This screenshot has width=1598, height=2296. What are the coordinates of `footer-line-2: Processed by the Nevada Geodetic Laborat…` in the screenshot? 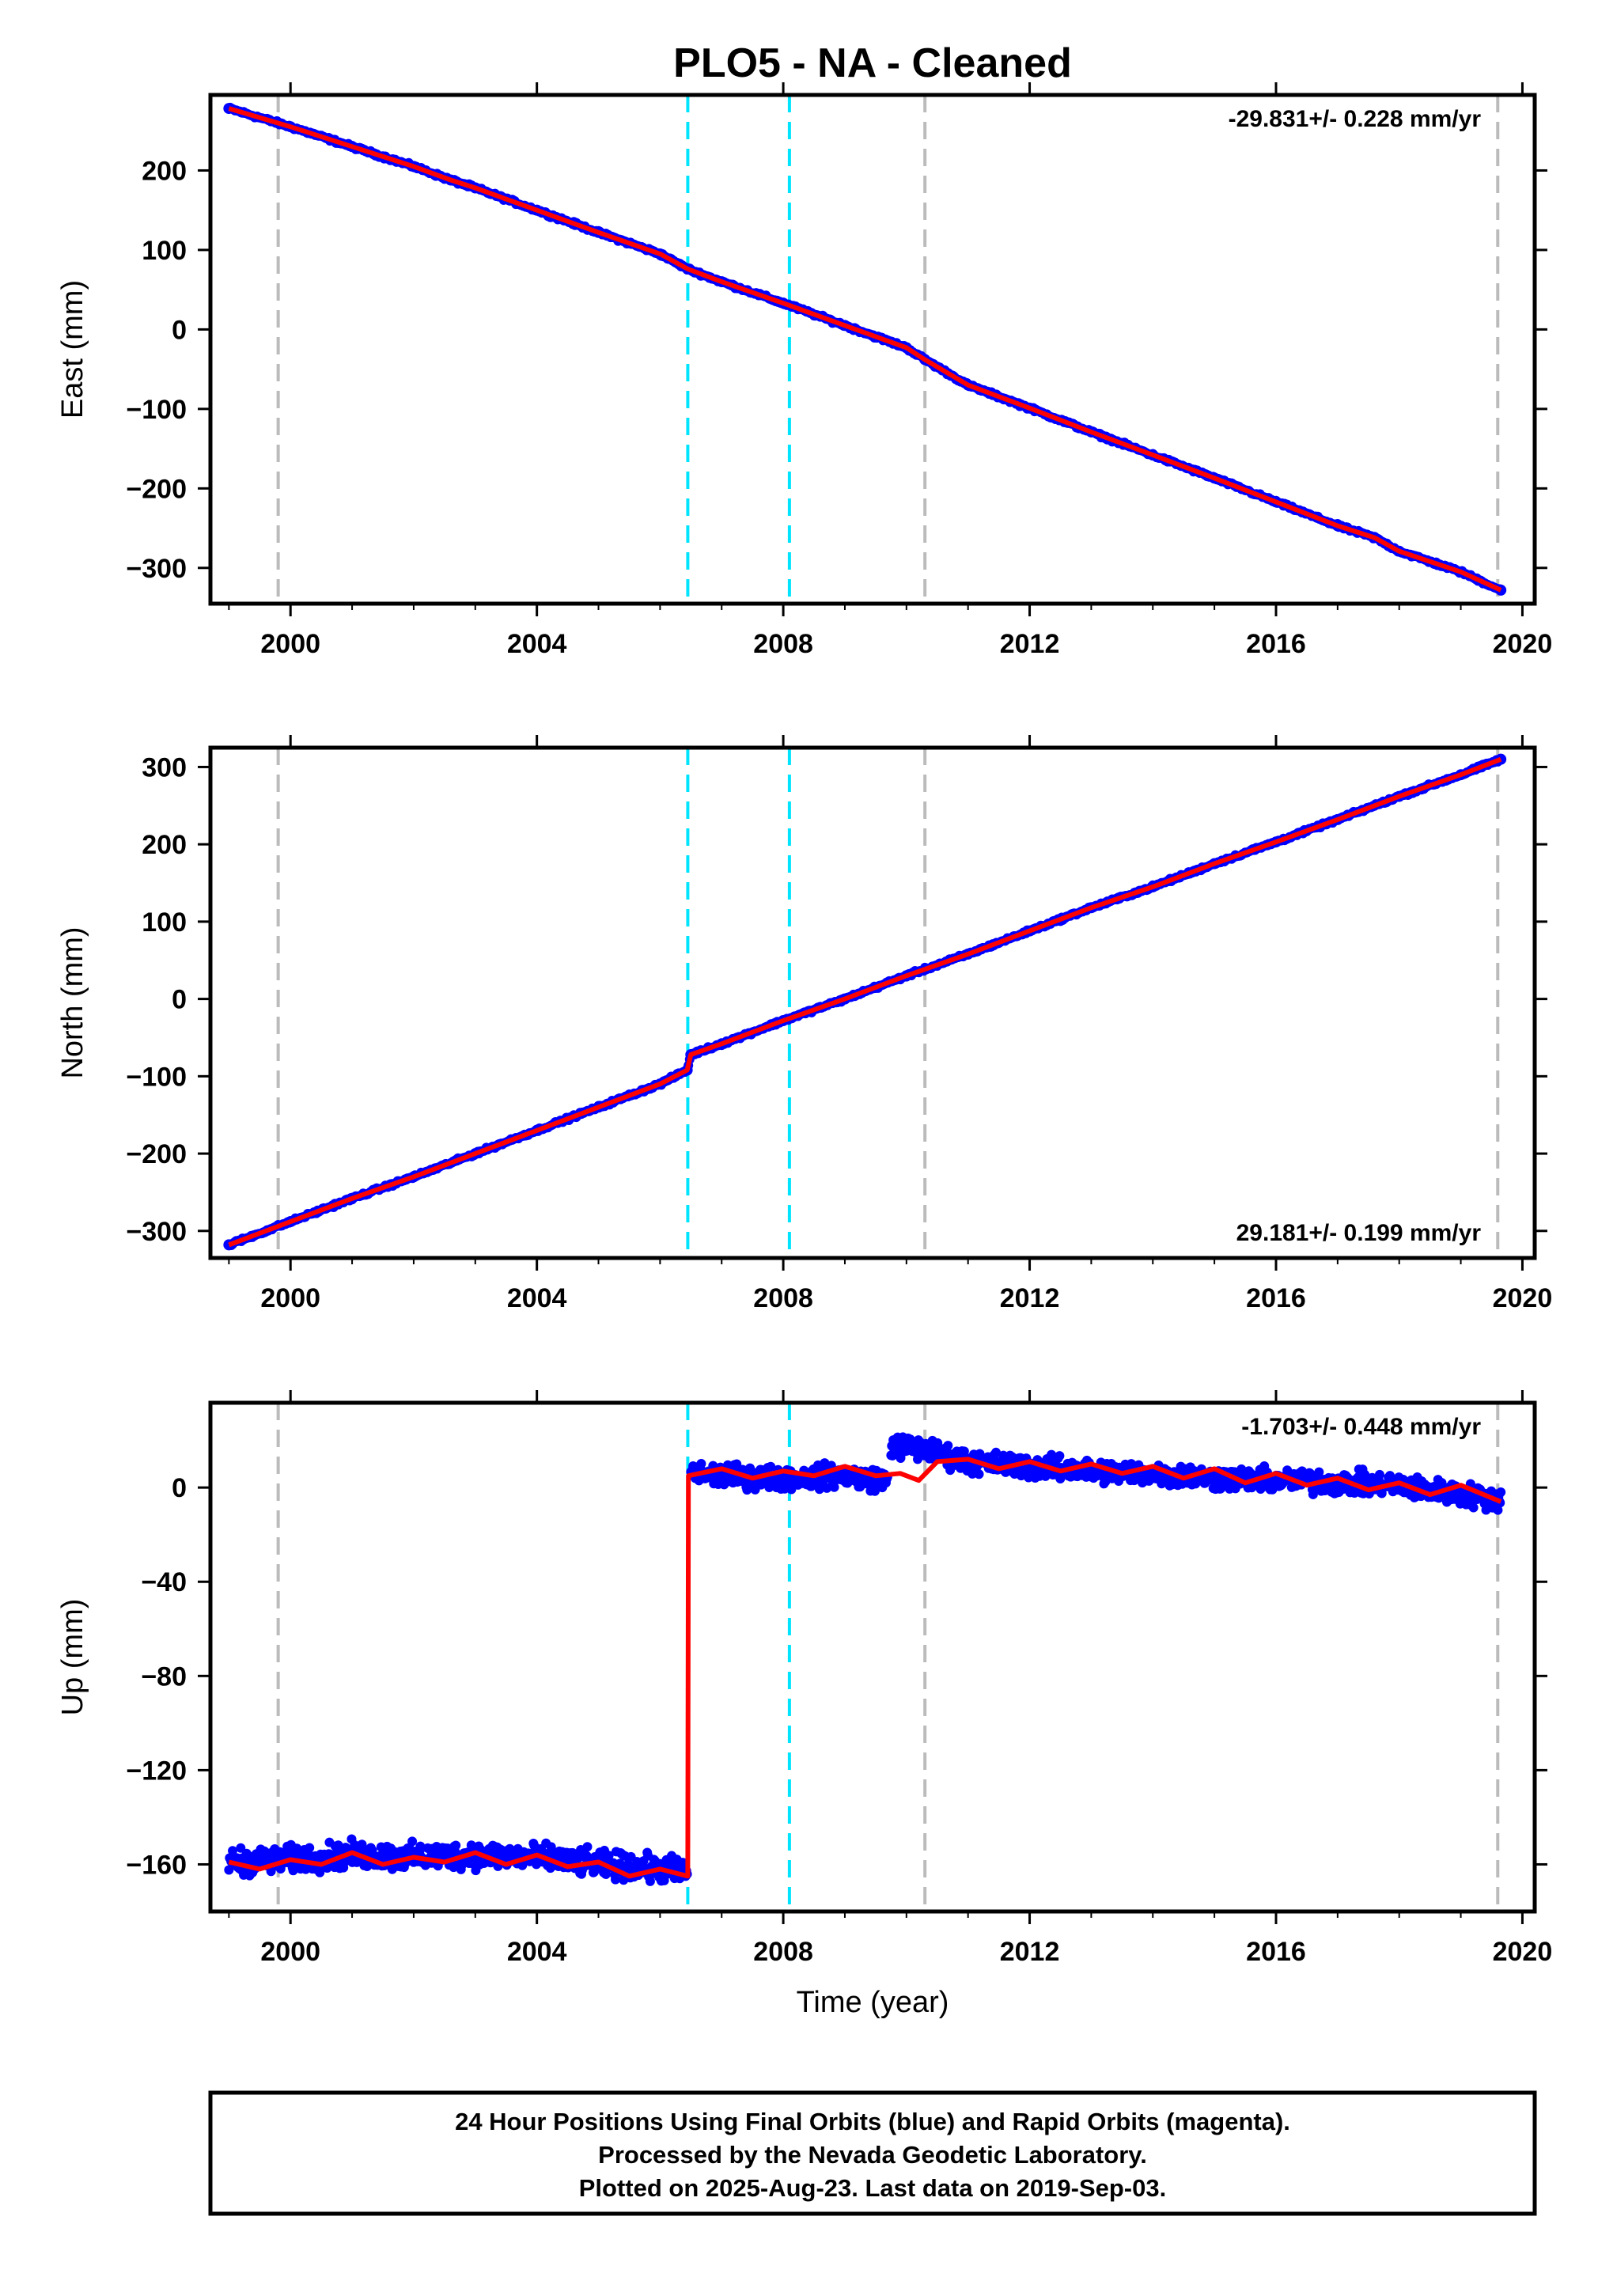 It's located at (873, 2155).